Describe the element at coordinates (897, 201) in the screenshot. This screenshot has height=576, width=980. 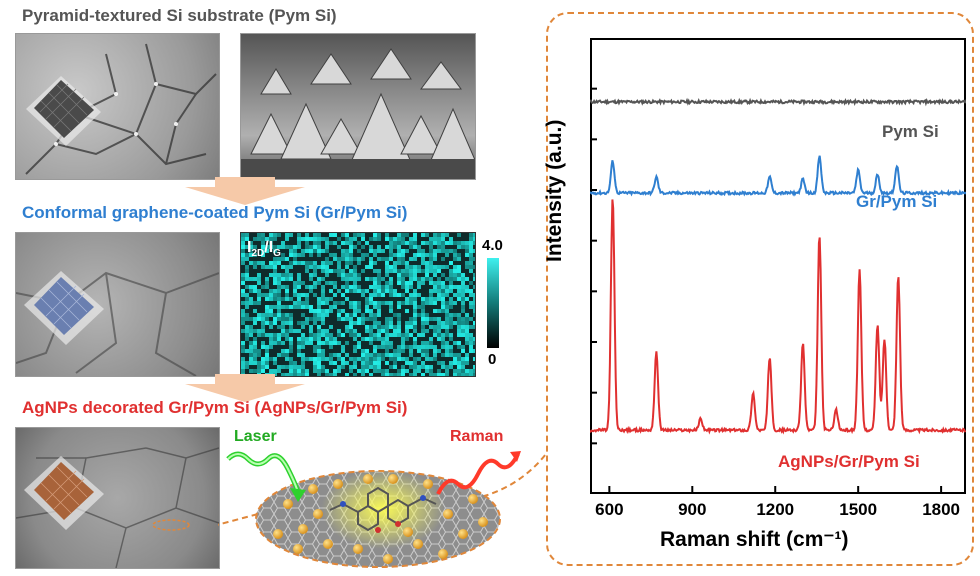
I see `series-label-gr-pym-si: Gr/Pym Si` at that location.